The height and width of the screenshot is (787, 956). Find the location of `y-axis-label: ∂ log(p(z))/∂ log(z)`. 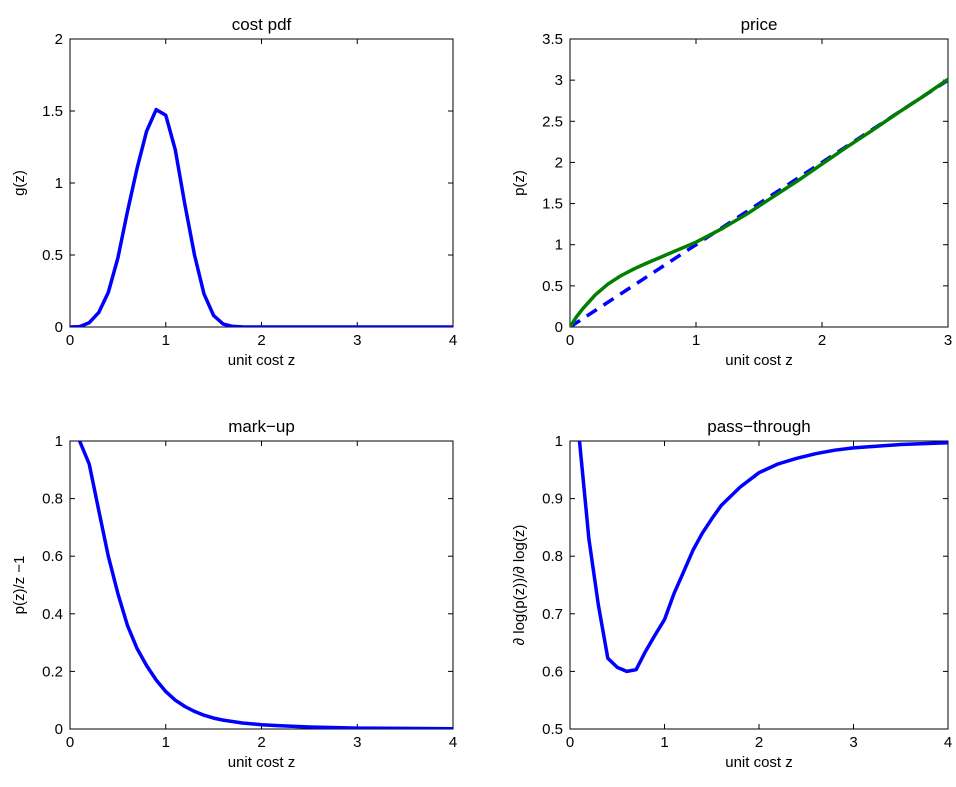

y-axis-label: ∂ log(p(z))/∂ log(z) is located at coordinates (519, 585).